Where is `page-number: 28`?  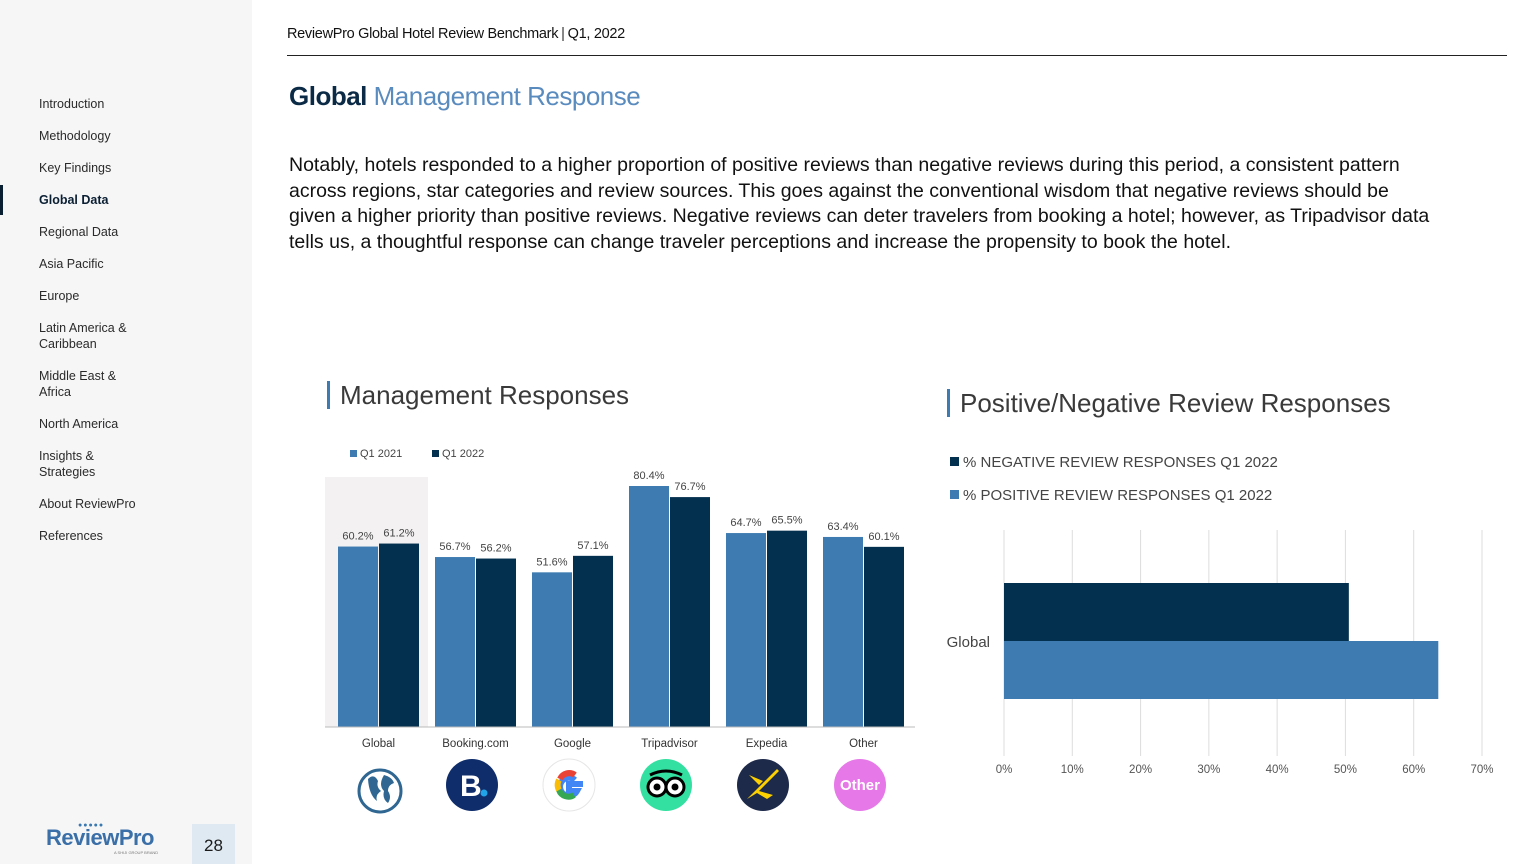
page-number: 28 is located at coordinates (213, 844).